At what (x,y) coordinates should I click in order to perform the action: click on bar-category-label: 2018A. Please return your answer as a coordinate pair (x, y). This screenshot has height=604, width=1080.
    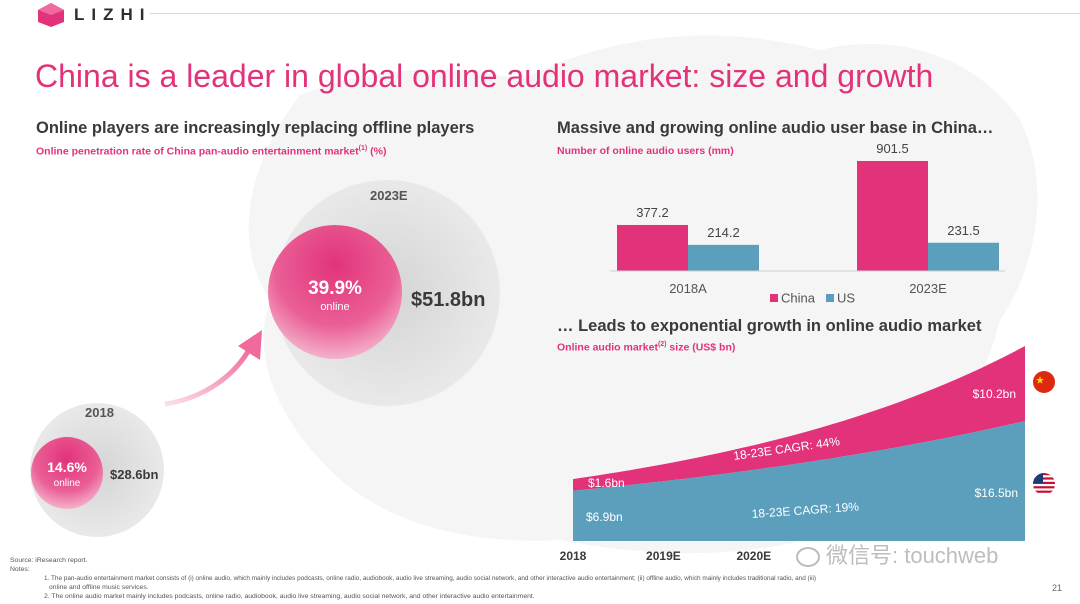
    Looking at the image, I should click on (688, 288).